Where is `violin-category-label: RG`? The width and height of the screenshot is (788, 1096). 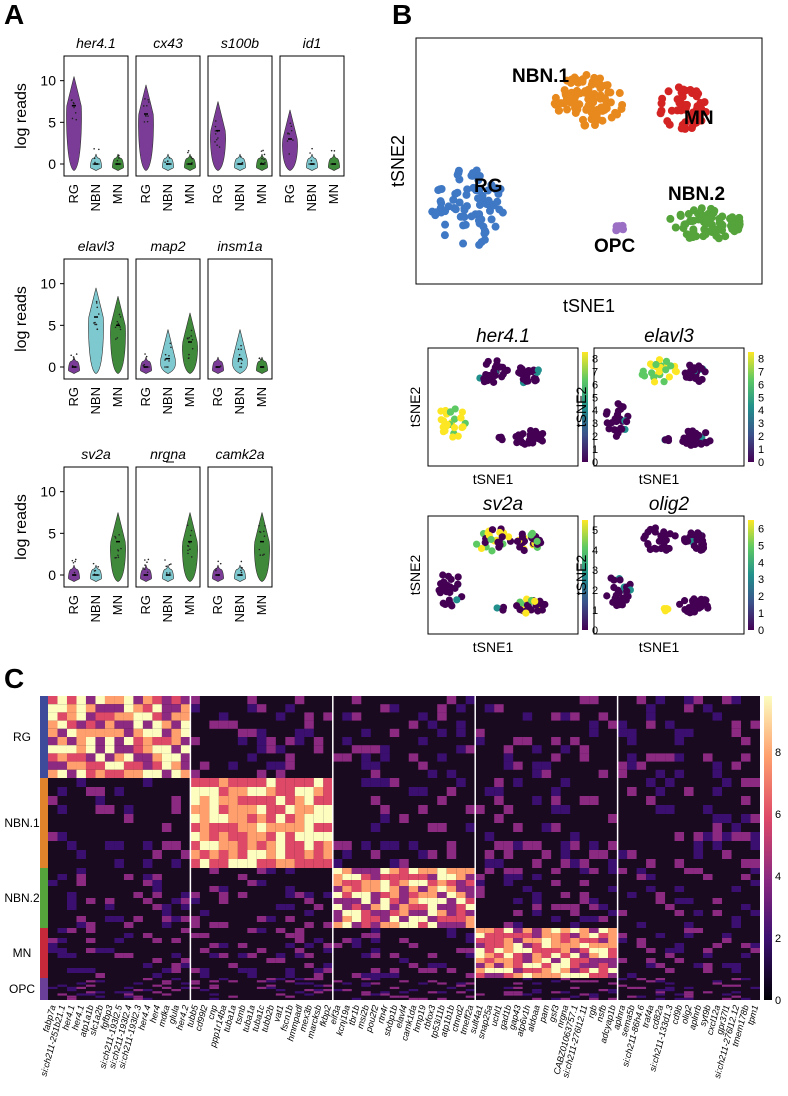
violin-category-label: RG is located at coordinates (217, 397).